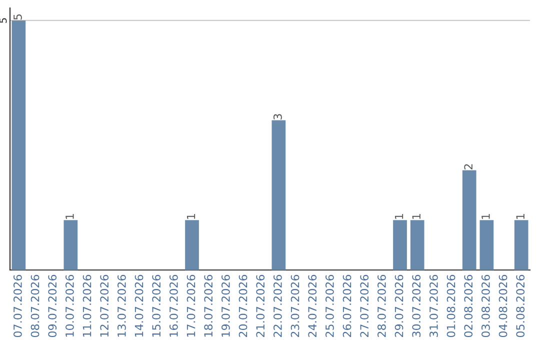  What do you see at coordinates (451, 306) in the screenshot?
I see `x-tick-label: 01.08.2026` at bounding box center [451, 306].